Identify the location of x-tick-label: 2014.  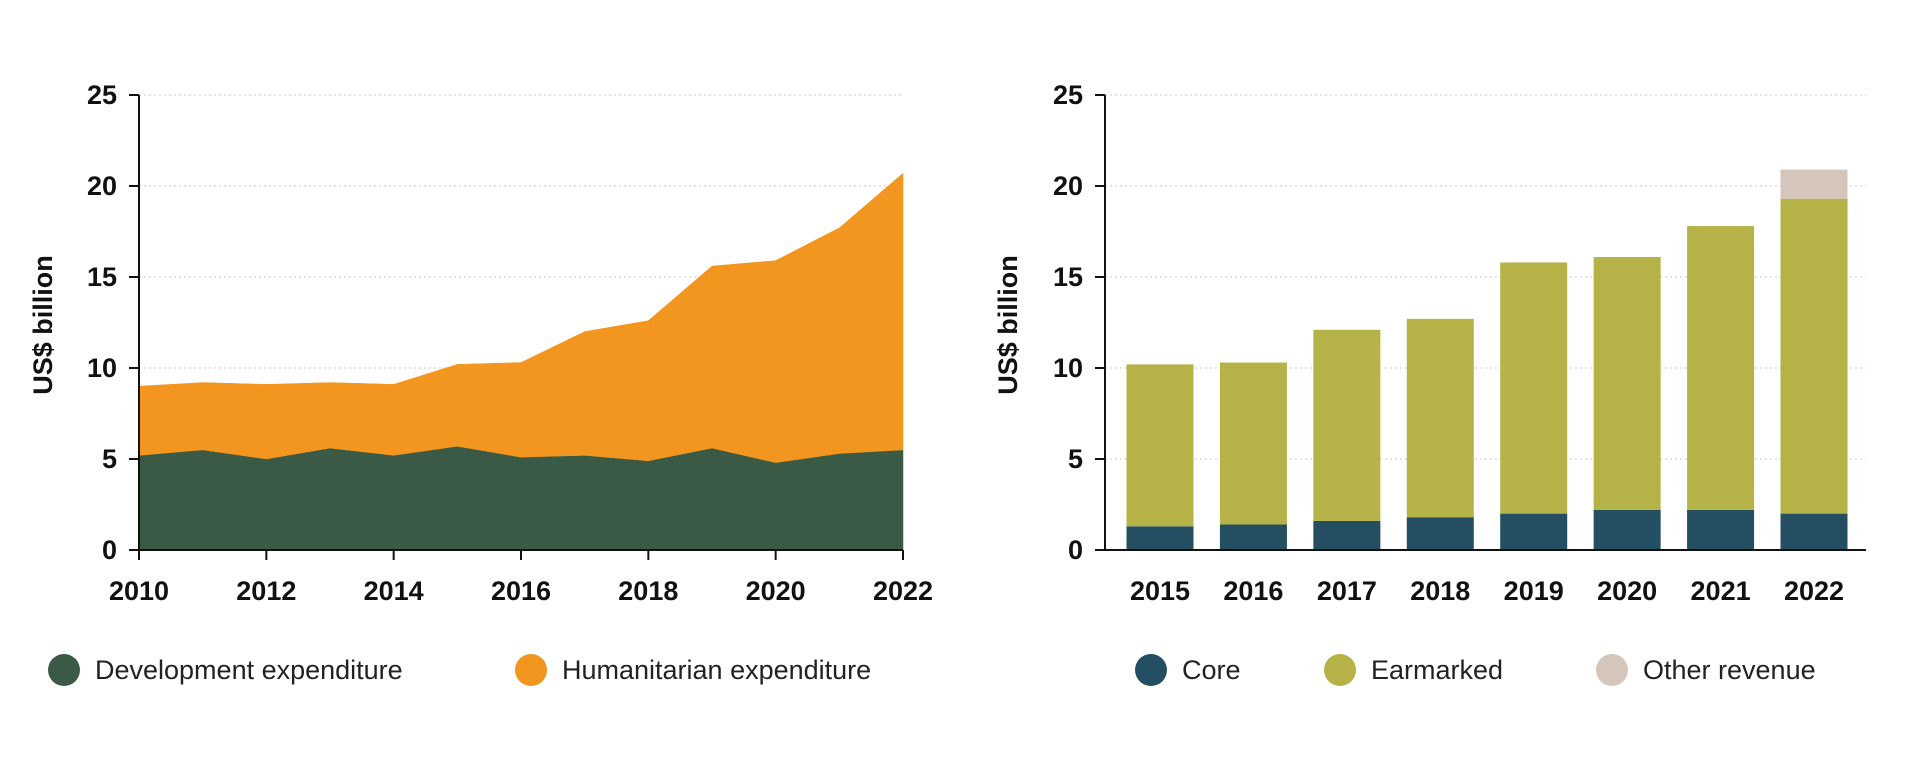
(394, 591).